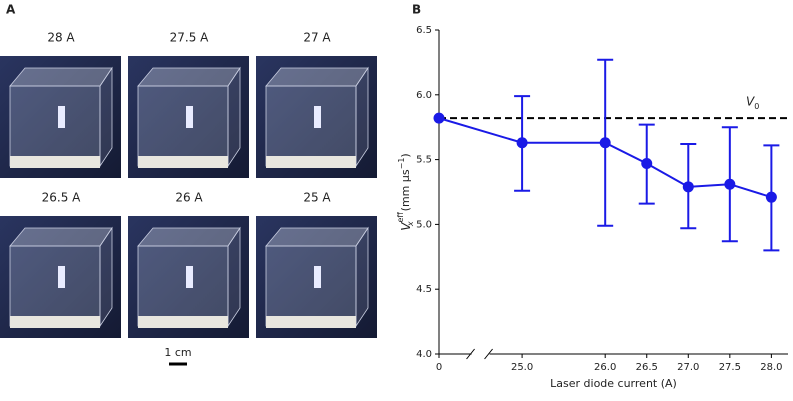  Describe the element at coordinates (189, 198) in the screenshot. I see `photo-title: 26 A` at that location.